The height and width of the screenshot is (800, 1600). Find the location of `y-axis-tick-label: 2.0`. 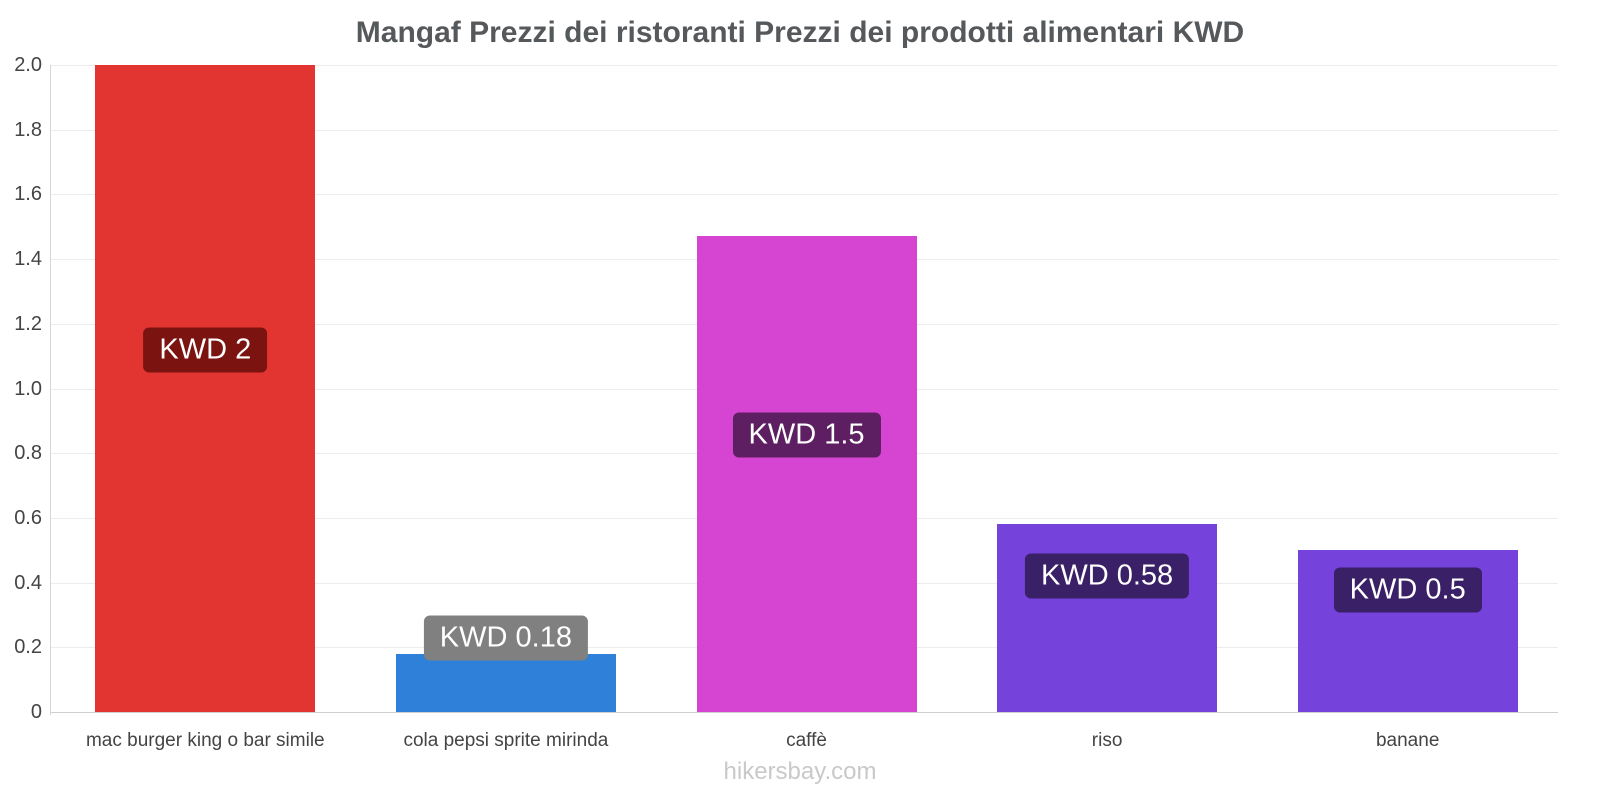

y-axis-tick-label: 2.0 is located at coordinates (28, 65).